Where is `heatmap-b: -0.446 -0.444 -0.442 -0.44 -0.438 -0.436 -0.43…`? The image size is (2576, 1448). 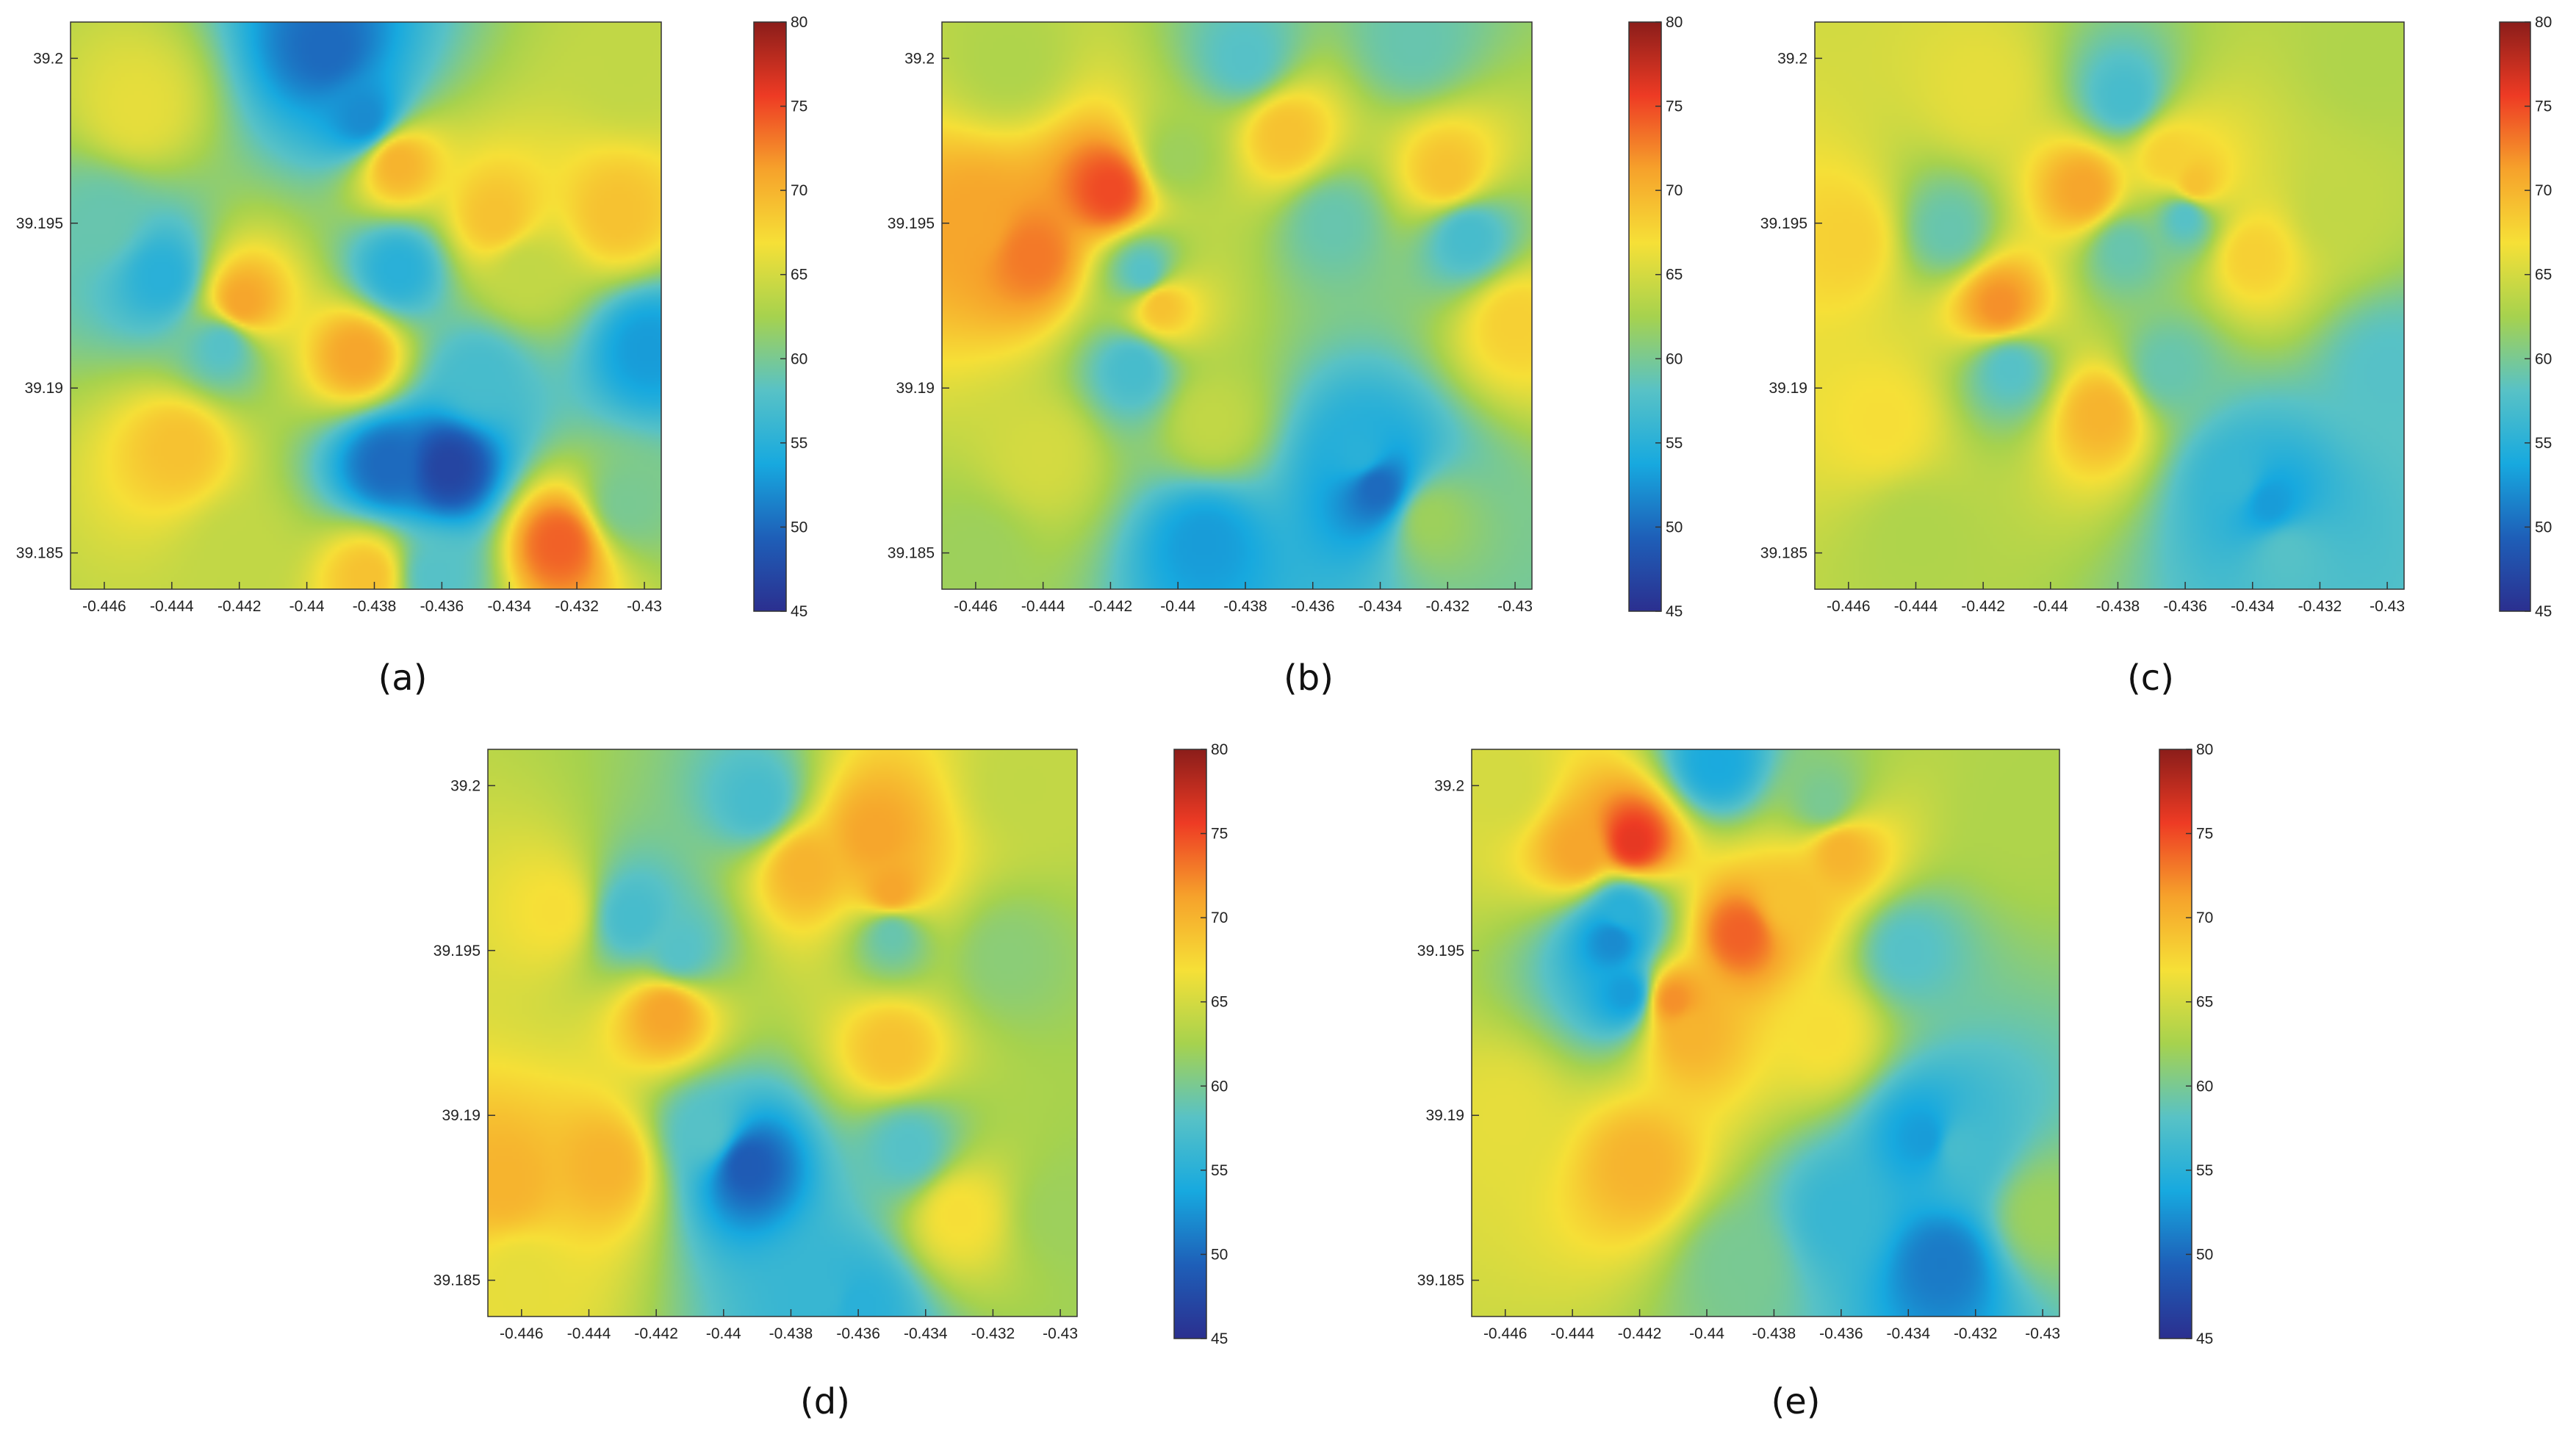
heatmap-b: -0.446 -0.444 -0.442 -0.44 -0.438 -0.436 -0.43… is located at coordinates (1285, 317).